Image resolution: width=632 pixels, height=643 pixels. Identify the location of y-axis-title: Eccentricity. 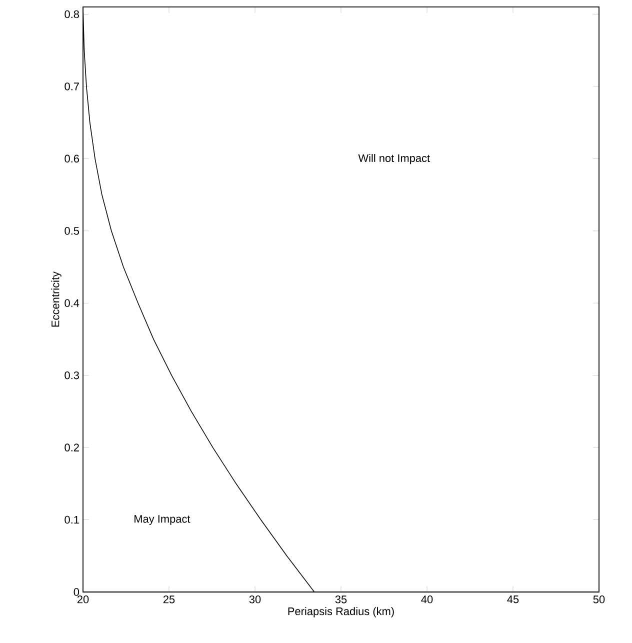
(56, 299).